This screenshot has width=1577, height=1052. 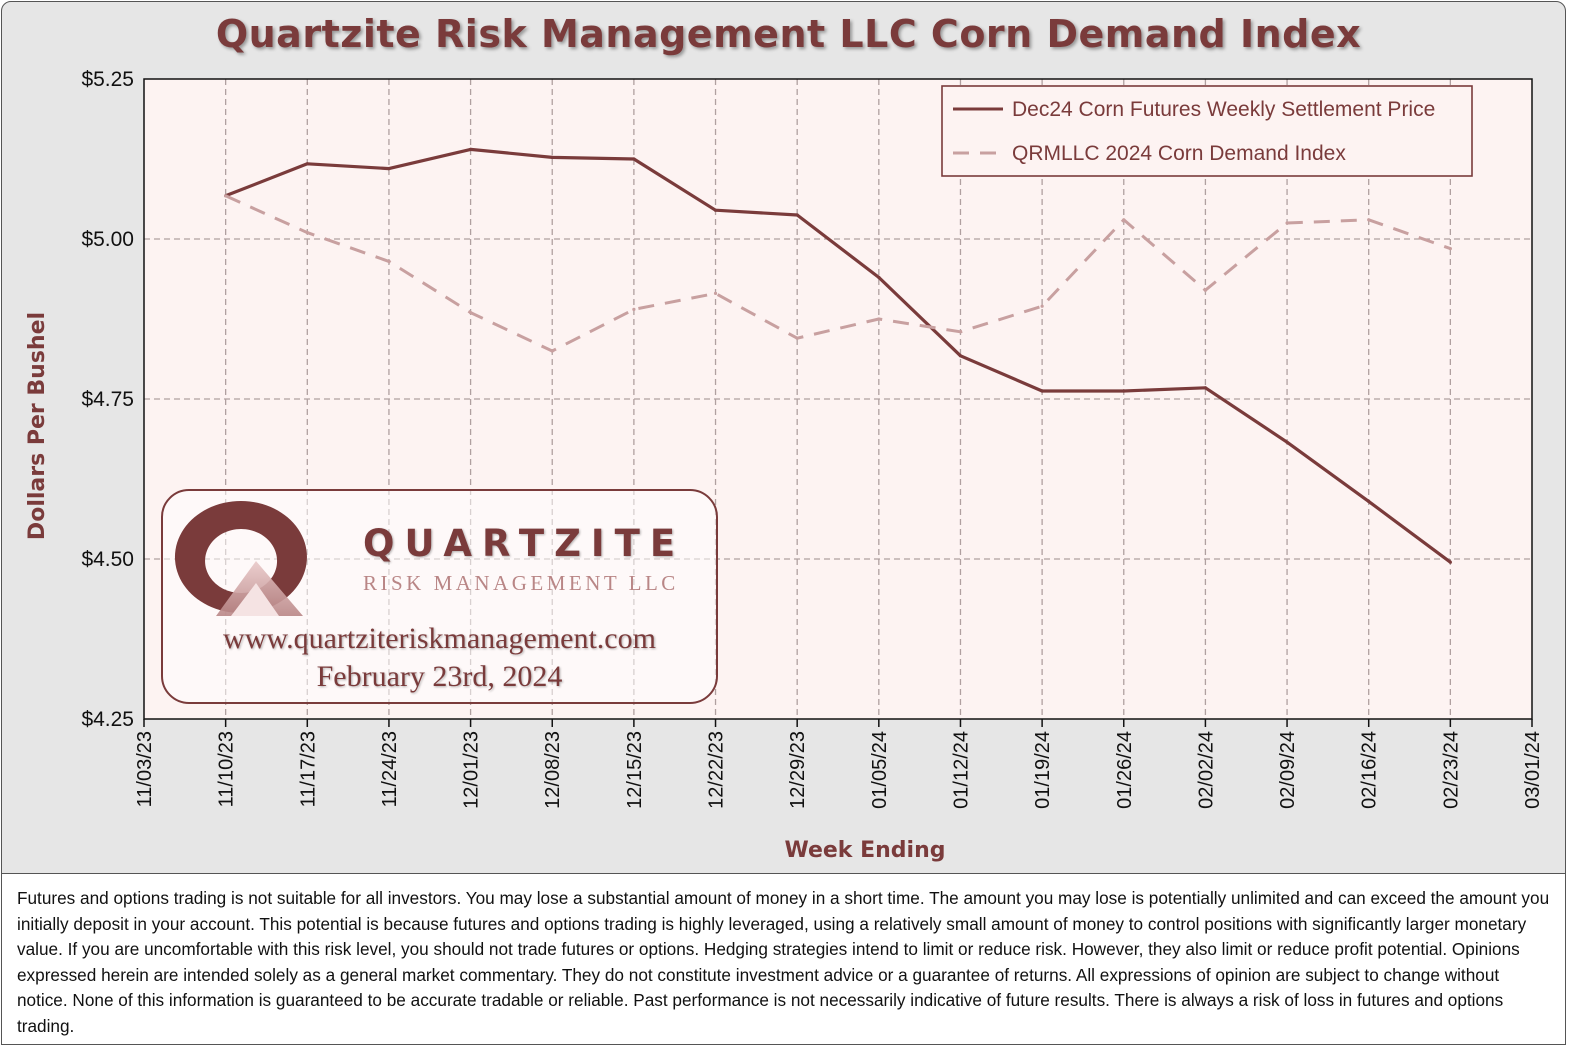 What do you see at coordinates (107, 559) in the screenshot?
I see `y-tick-label: $4.50` at bounding box center [107, 559].